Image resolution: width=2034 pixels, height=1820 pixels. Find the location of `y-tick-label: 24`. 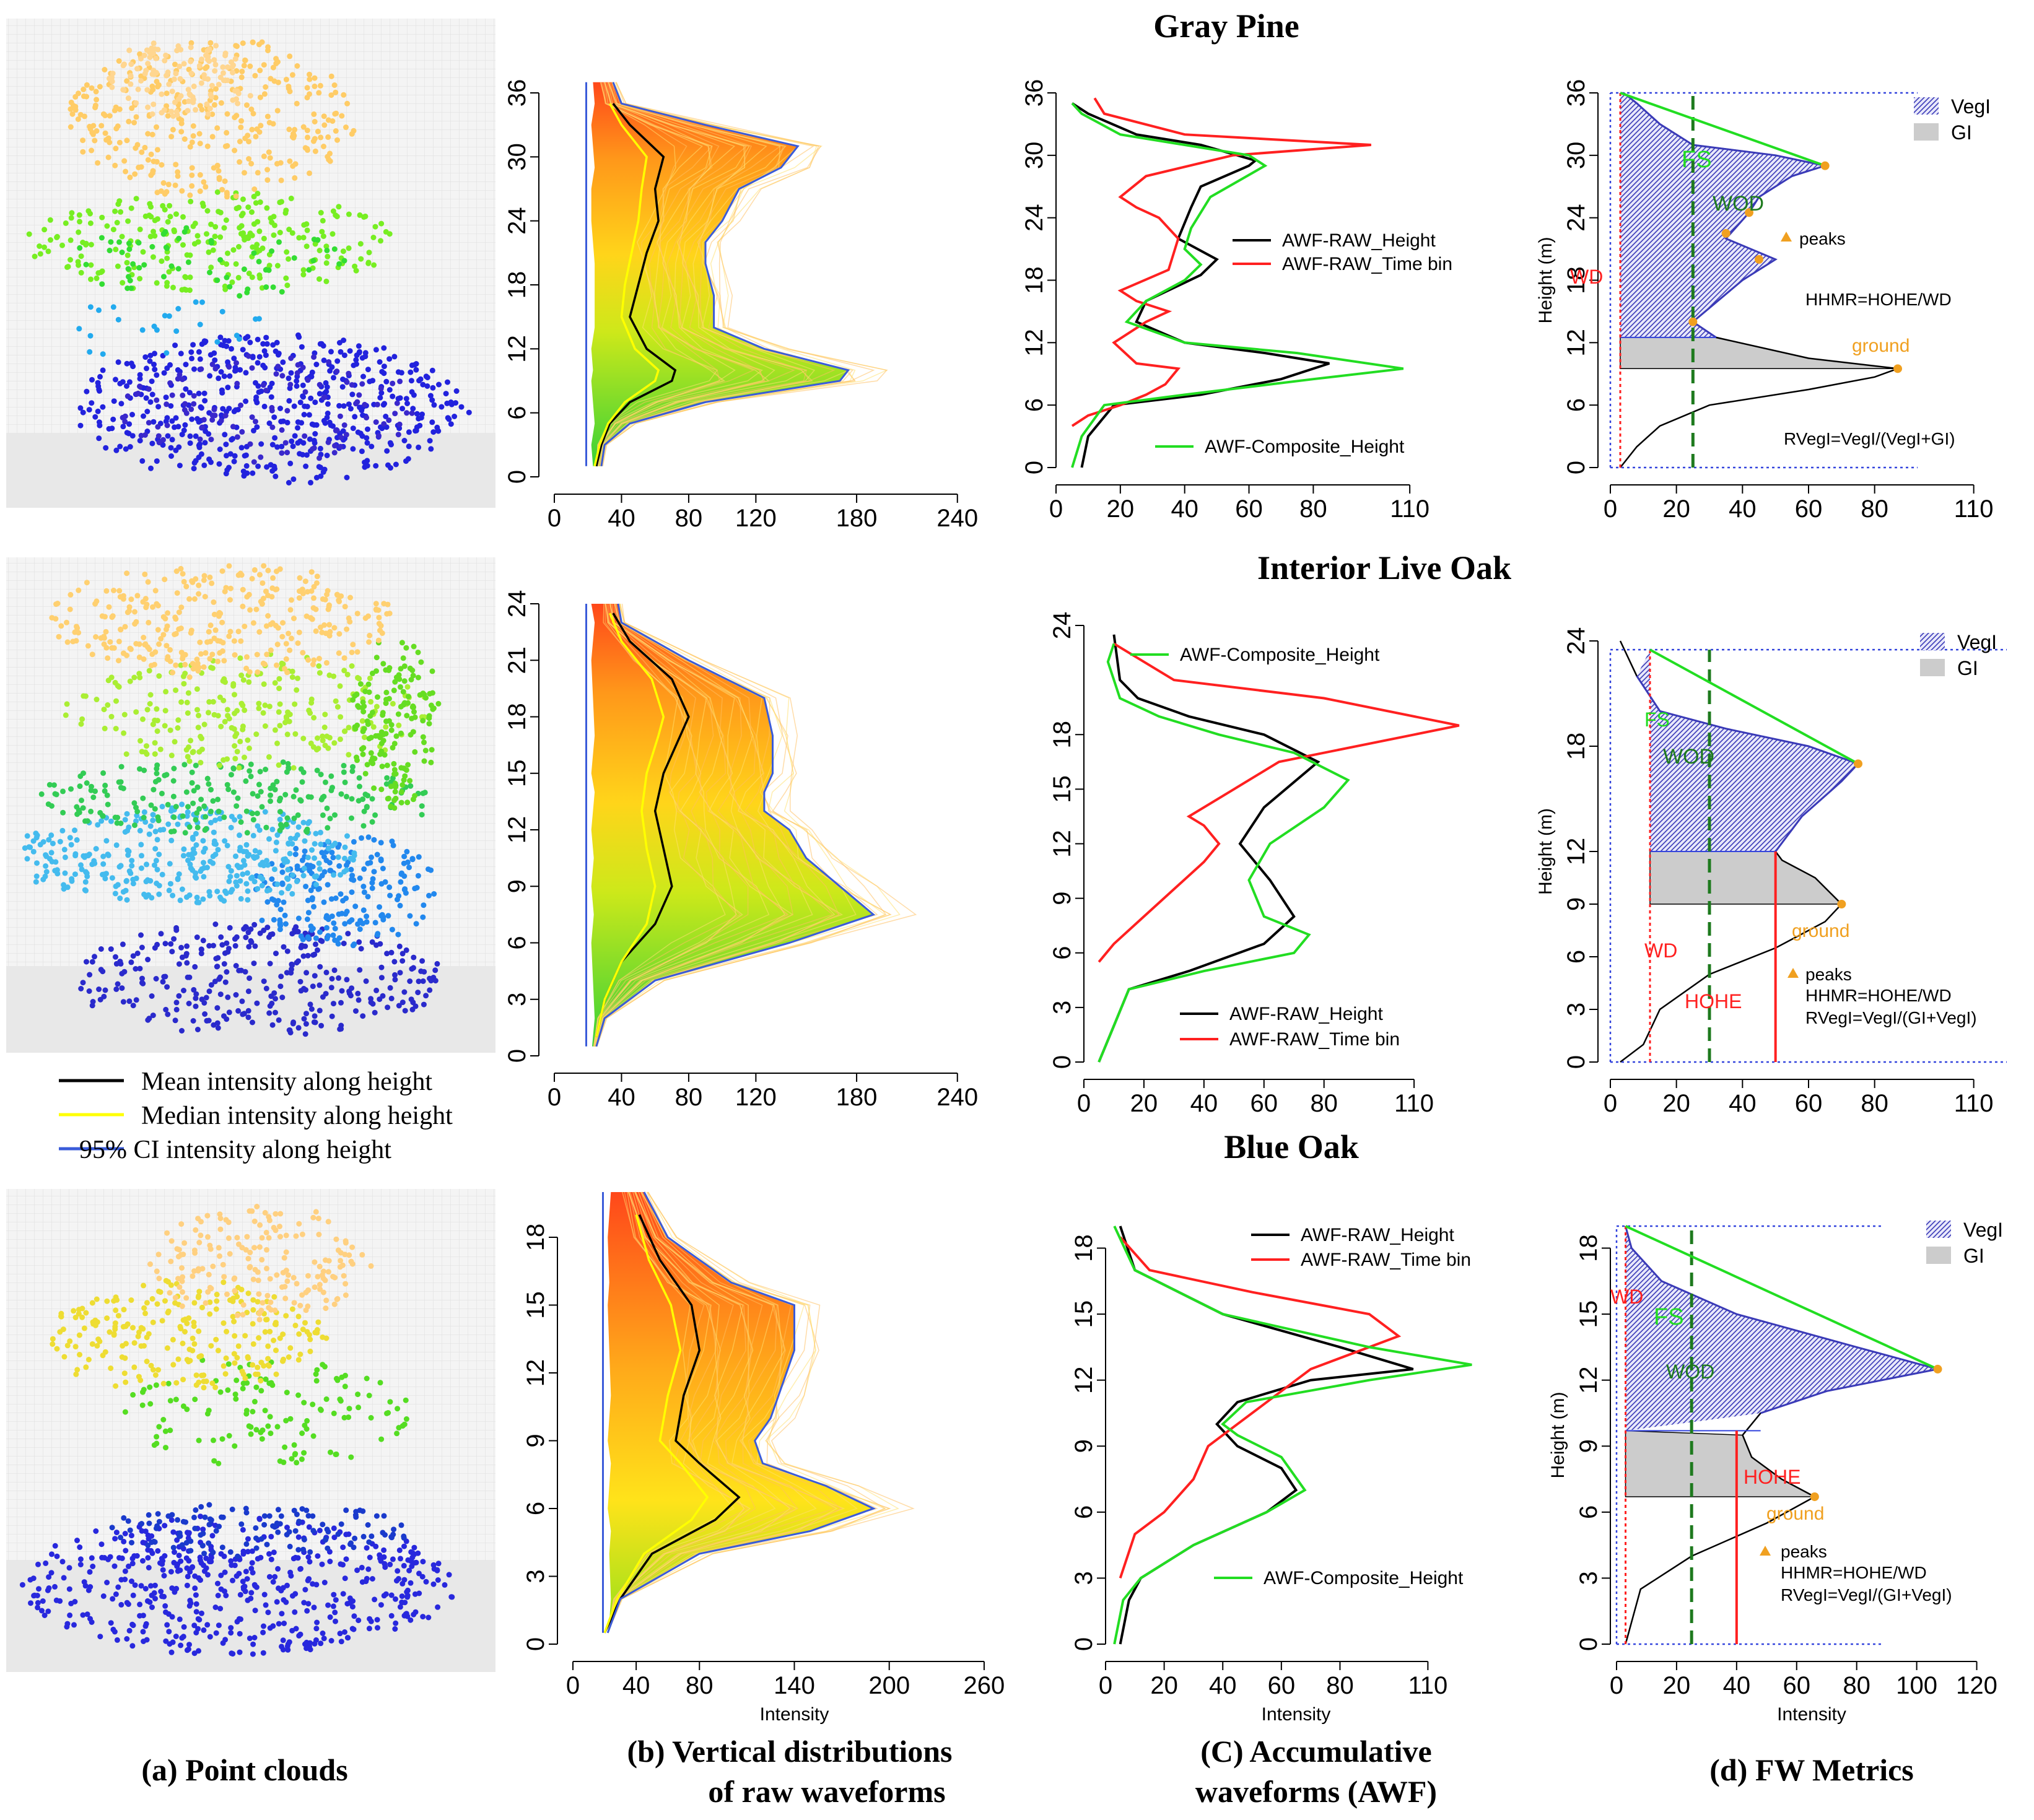

y-tick-label: 24 is located at coordinates (1062, 626).